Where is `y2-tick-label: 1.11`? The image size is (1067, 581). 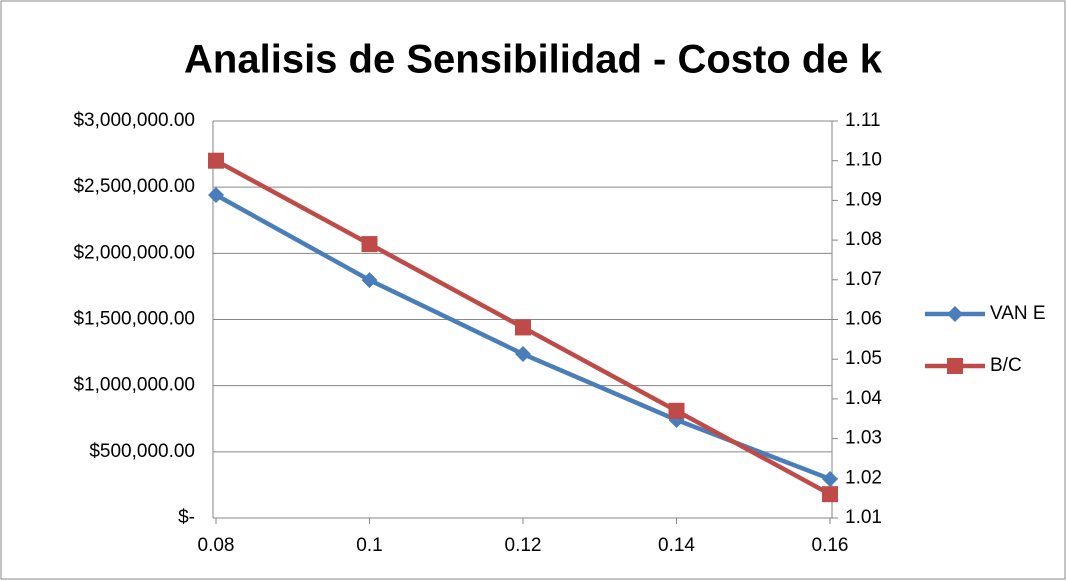
y2-tick-label: 1.11 is located at coordinates (863, 120).